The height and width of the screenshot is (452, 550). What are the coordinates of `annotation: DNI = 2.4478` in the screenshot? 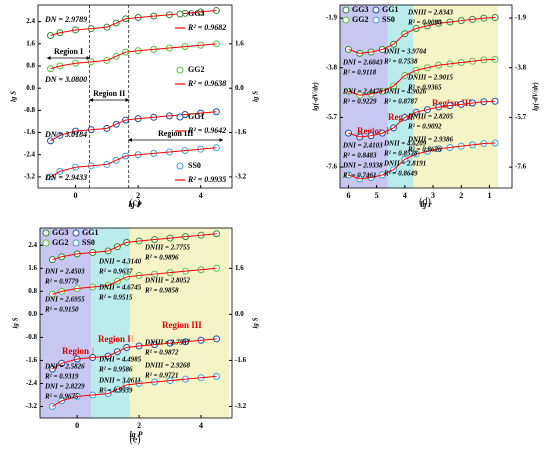 It's located at (362, 92).